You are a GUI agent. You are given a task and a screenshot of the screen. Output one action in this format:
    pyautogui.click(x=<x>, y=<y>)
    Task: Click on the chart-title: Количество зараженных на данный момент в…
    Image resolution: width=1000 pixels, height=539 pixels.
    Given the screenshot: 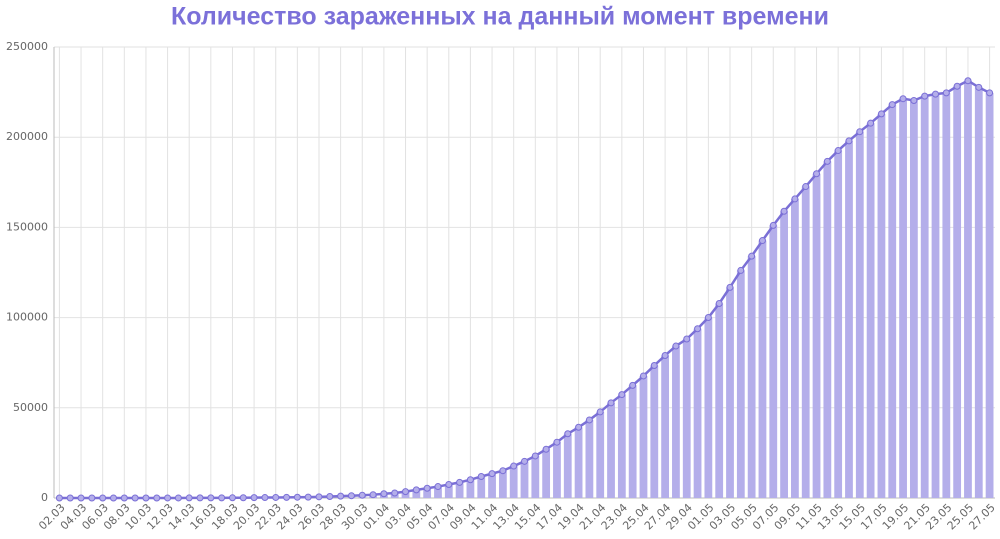 What is the action you would take?
    pyautogui.click(x=500, y=17)
    